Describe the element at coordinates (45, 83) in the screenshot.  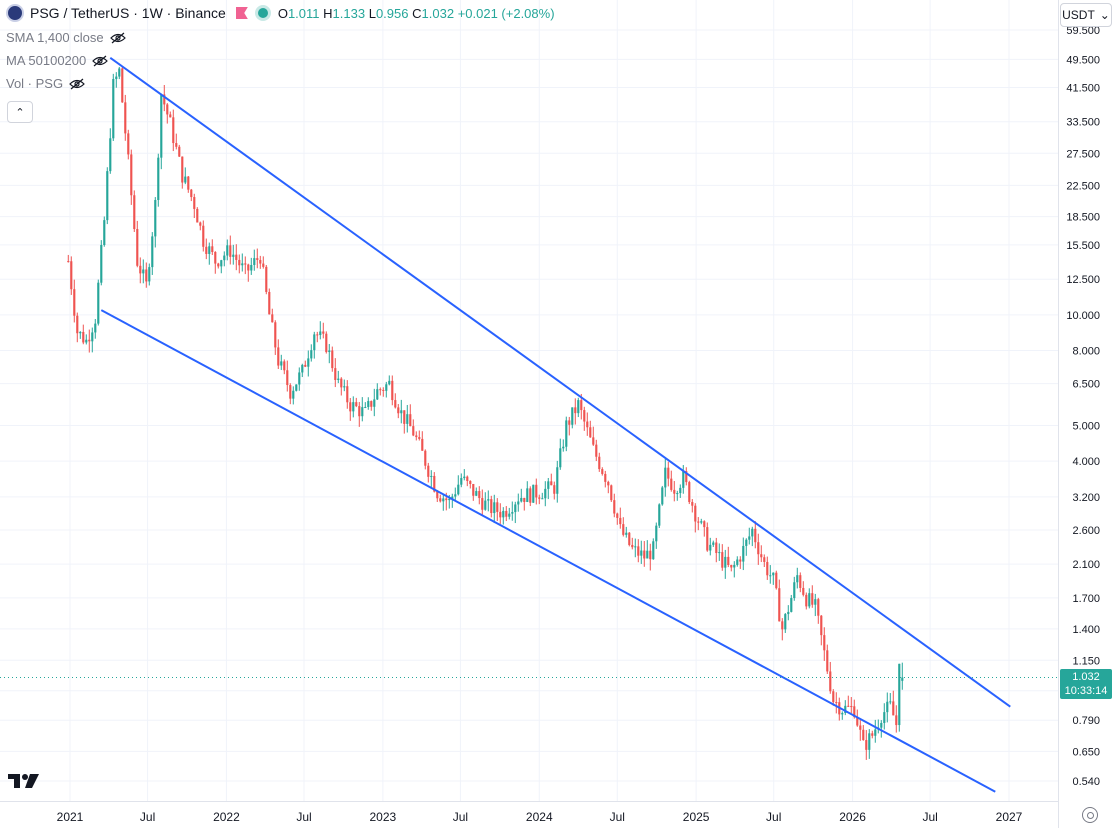
I see `indicator-volume: Vol · PSG` at that location.